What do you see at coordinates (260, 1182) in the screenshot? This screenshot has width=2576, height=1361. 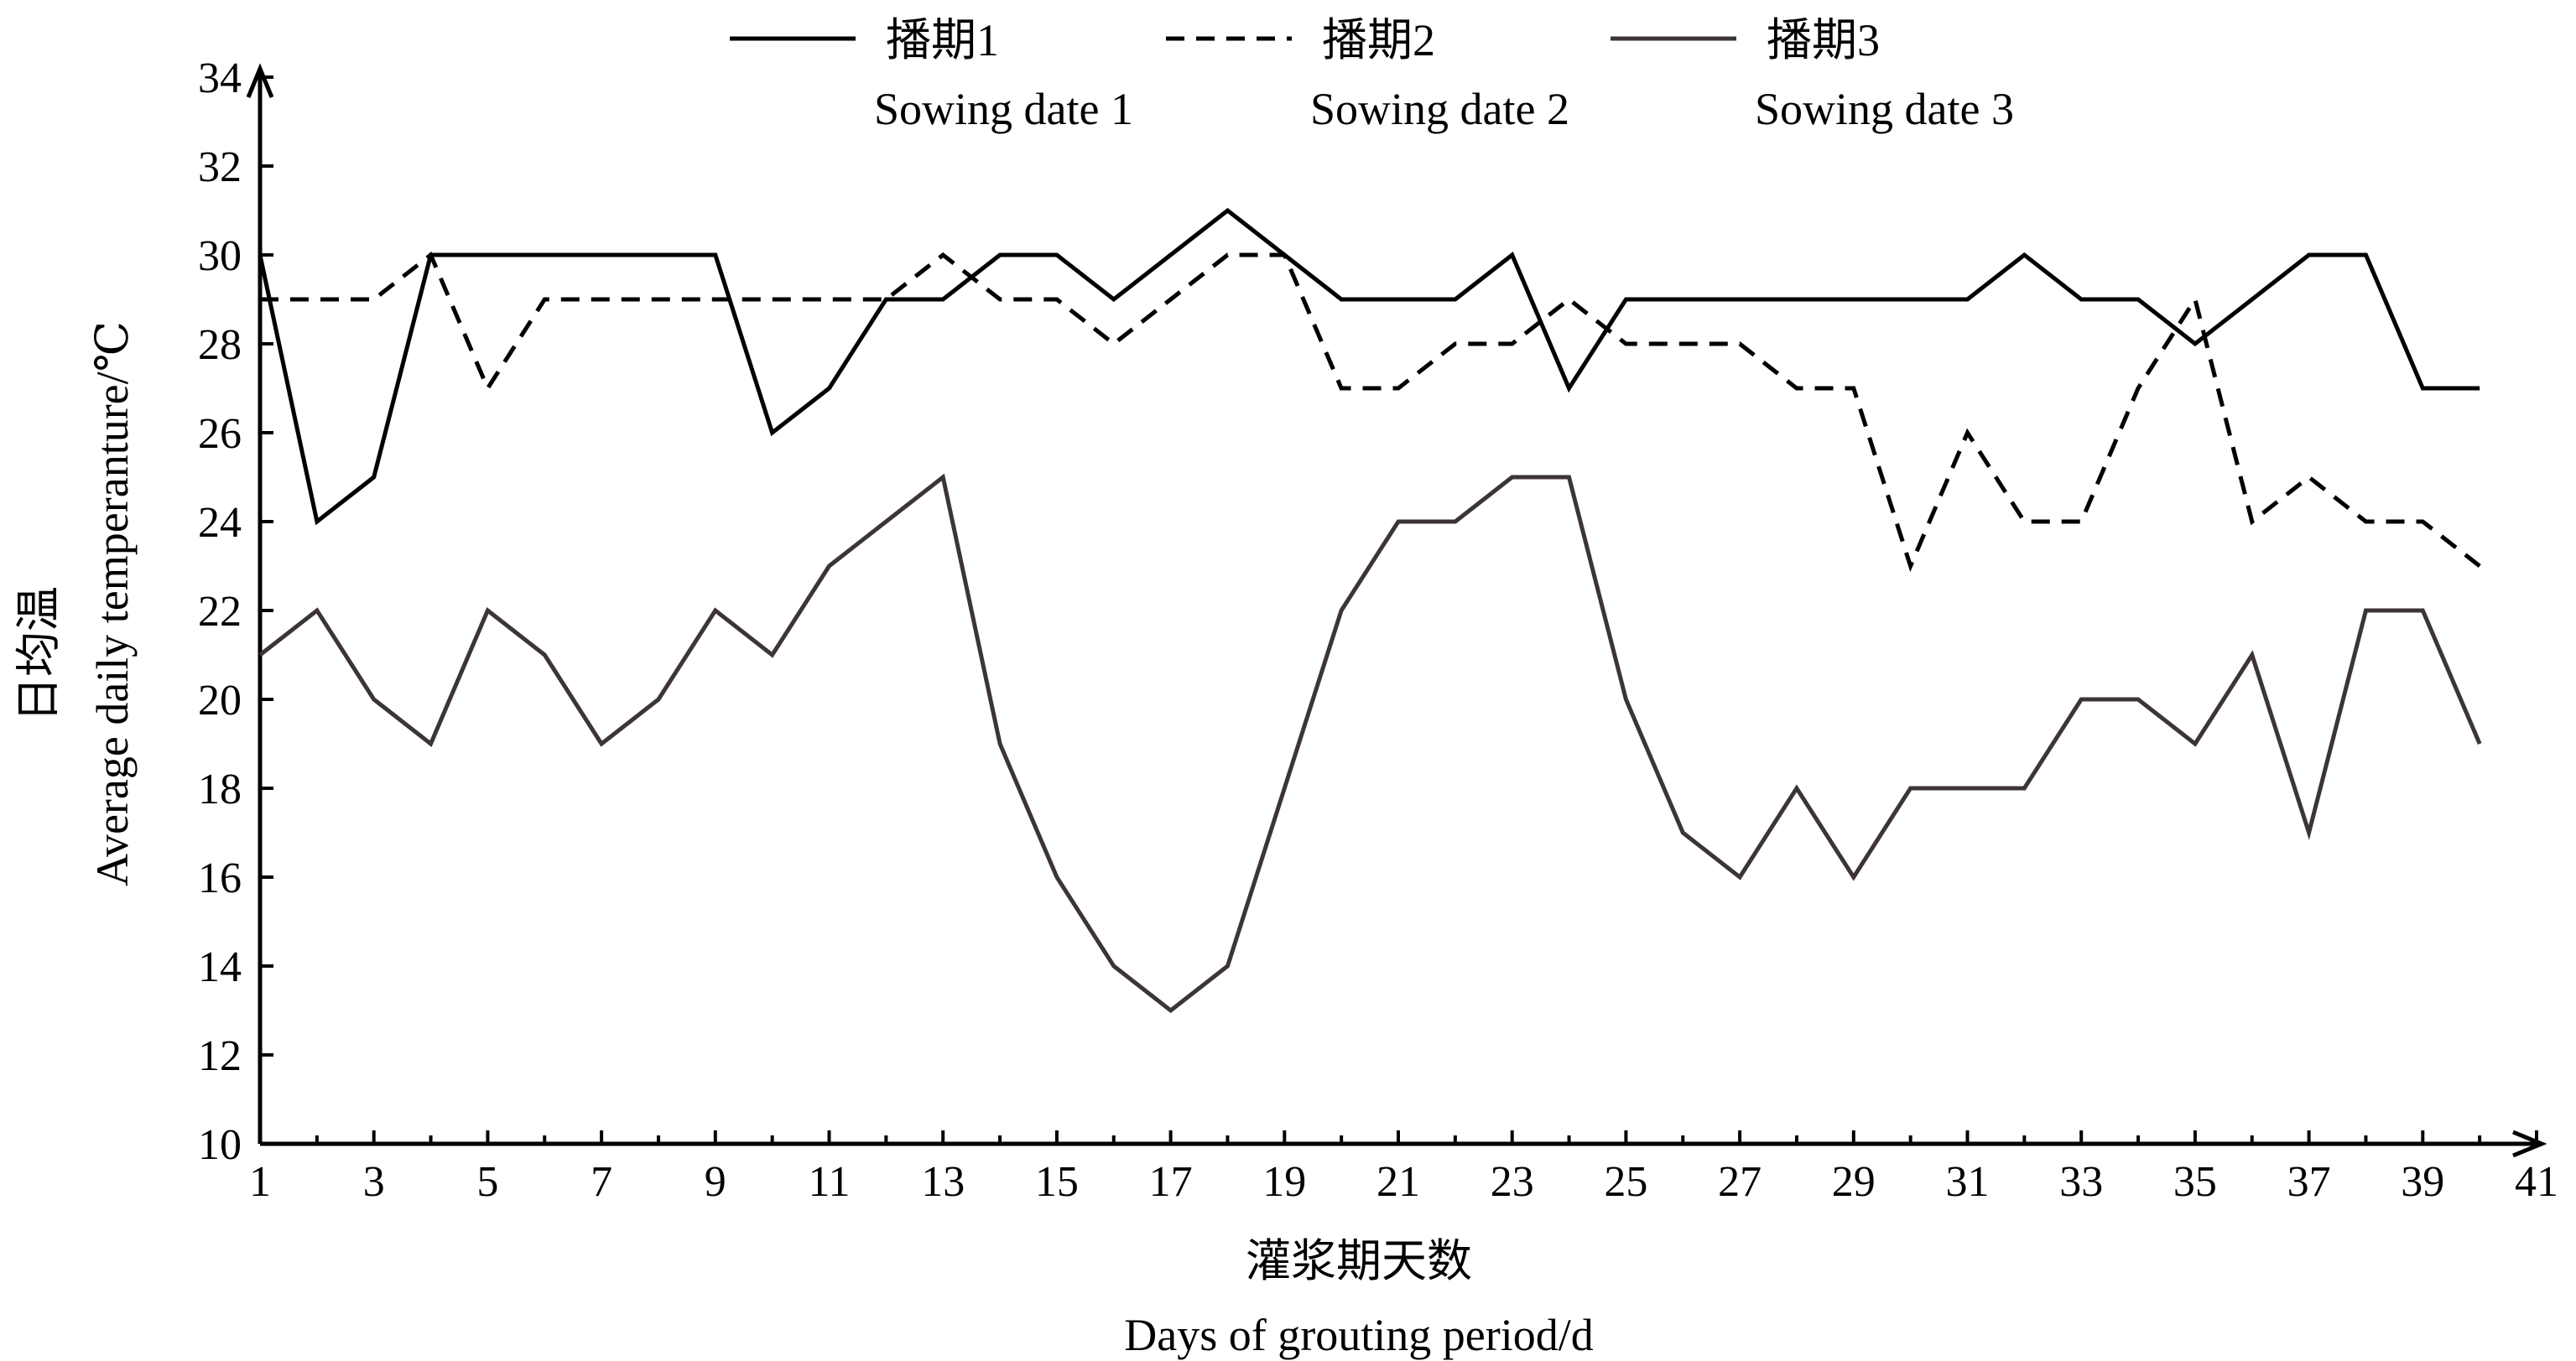 I see `x-tick-label: 1` at bounding box center [260, 1182].